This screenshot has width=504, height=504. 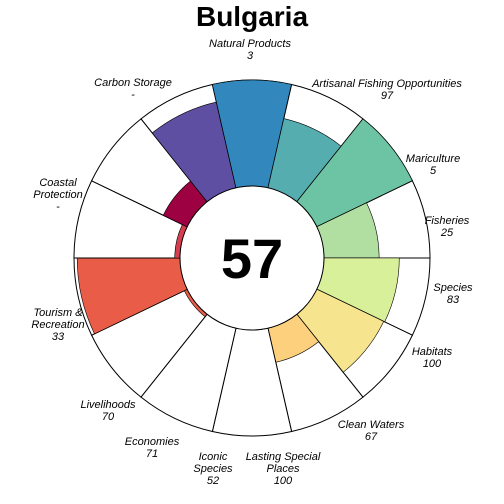 What do you see at coordinates (432, 352) in the screenshot?
I see `petal-name: Habitats` at bounding box center [432, 352].